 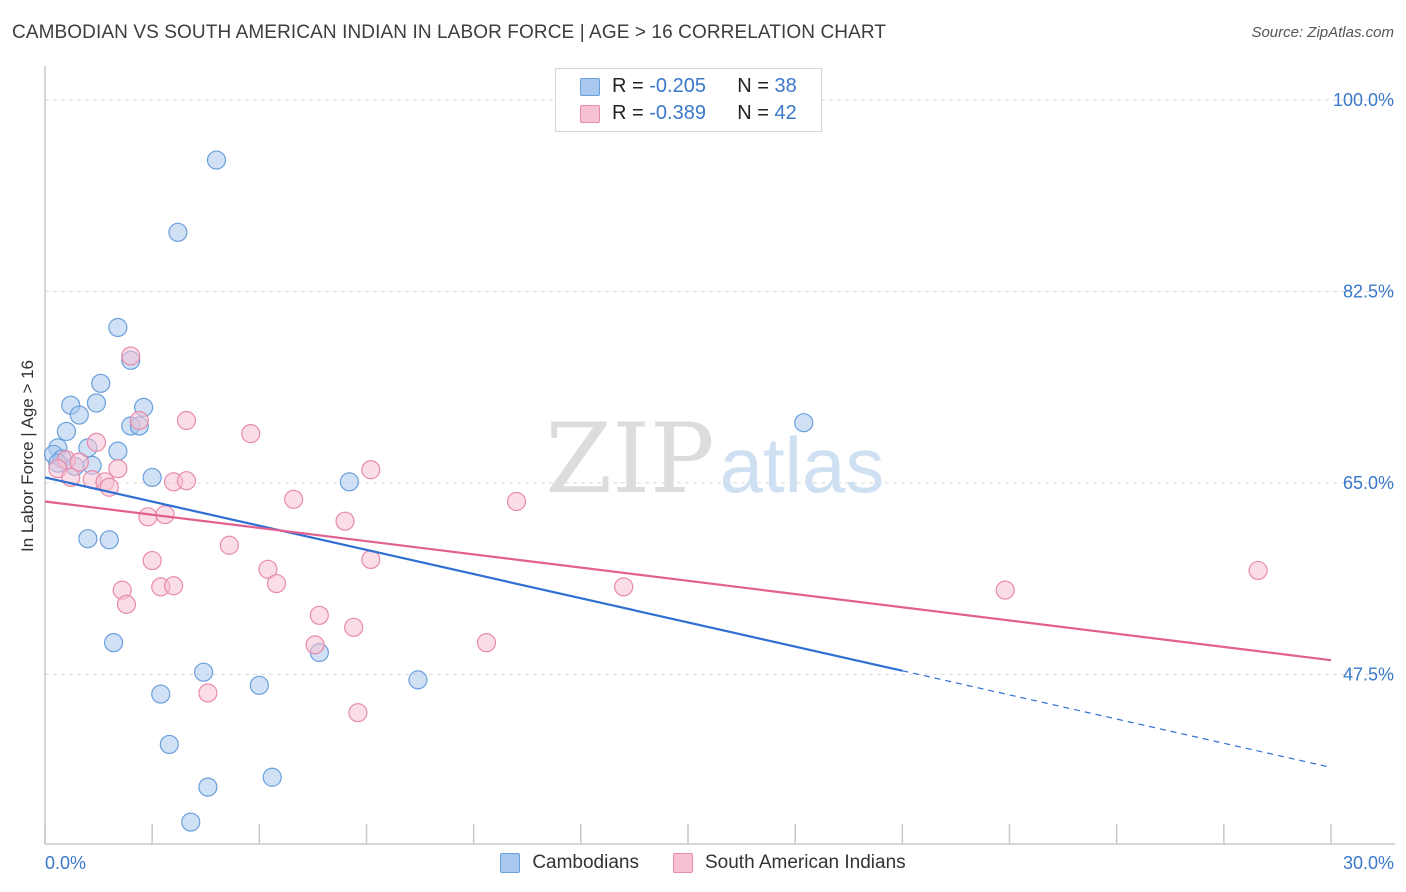 What do you see at coordinates (585, 862) in the screenshot?
I see `legend-label-cambodians: Cambodians` at bounding box center [585, 862].